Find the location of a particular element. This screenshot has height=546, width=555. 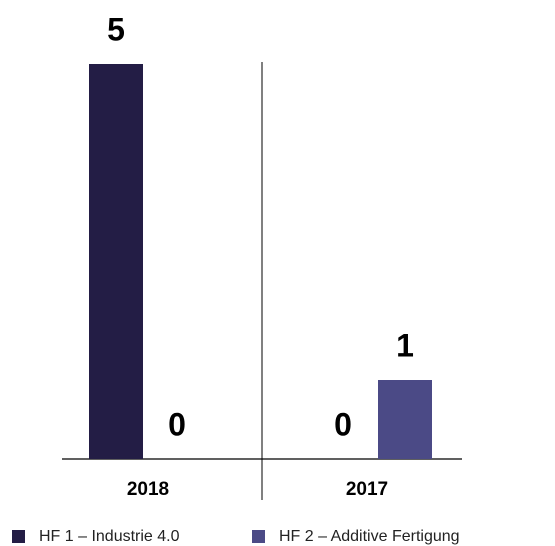

legend-label: HF 2 – Additive Fertigung is located at coordinates (369, 536).